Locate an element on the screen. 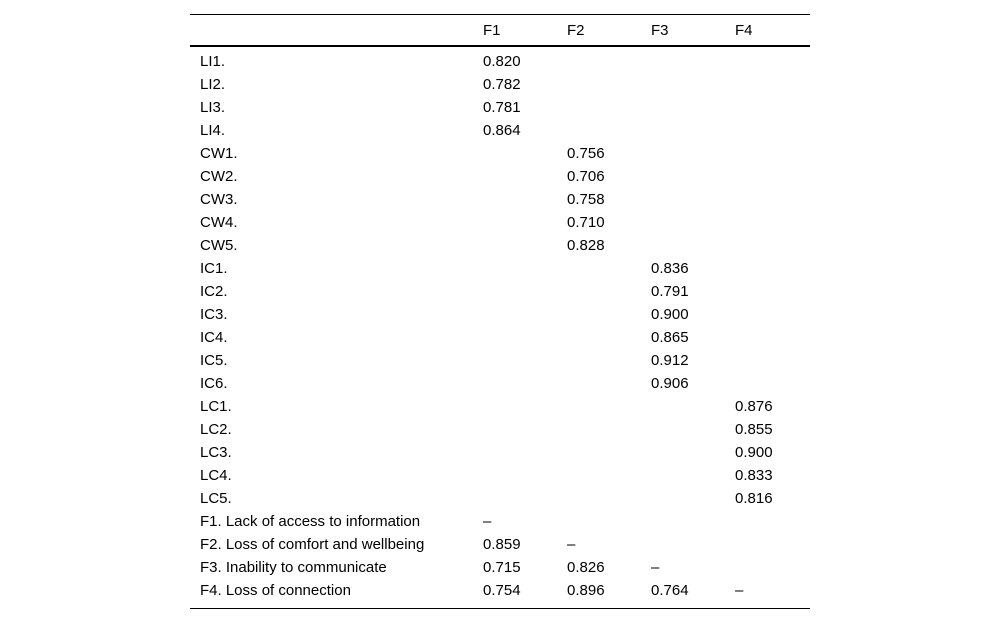  row-label: LC3. is located at coordinates (216, 452).